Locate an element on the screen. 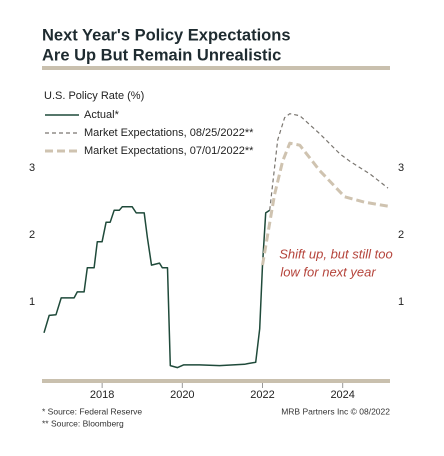 The image size is (444, 456). footnote: * Source: Federal Reserve is located at coordinates (92, 411).